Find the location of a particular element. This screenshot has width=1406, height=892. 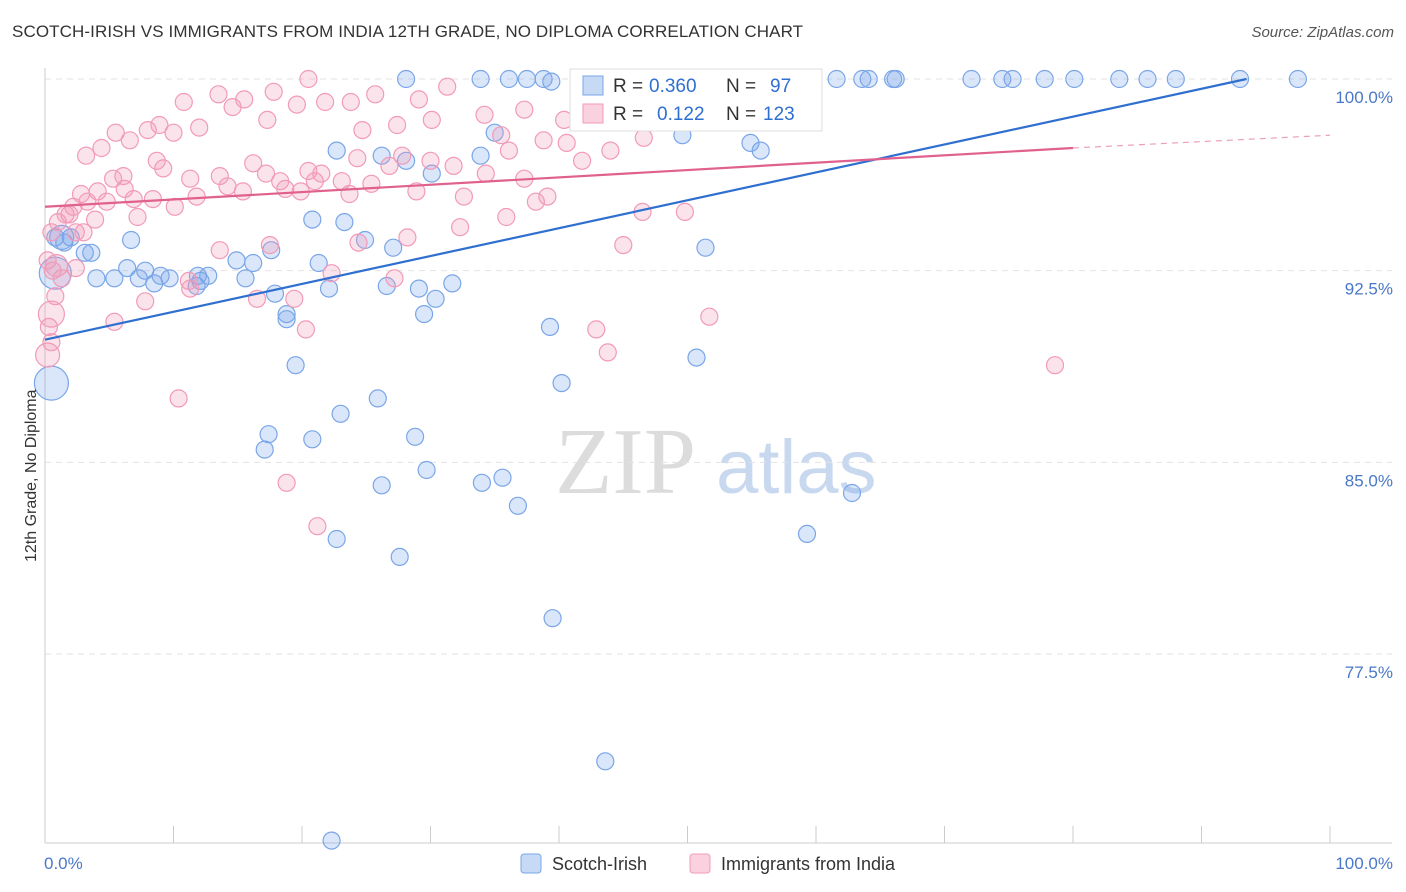

y-tick-label-2: 85.0% is located at coordinates (1369, 480).